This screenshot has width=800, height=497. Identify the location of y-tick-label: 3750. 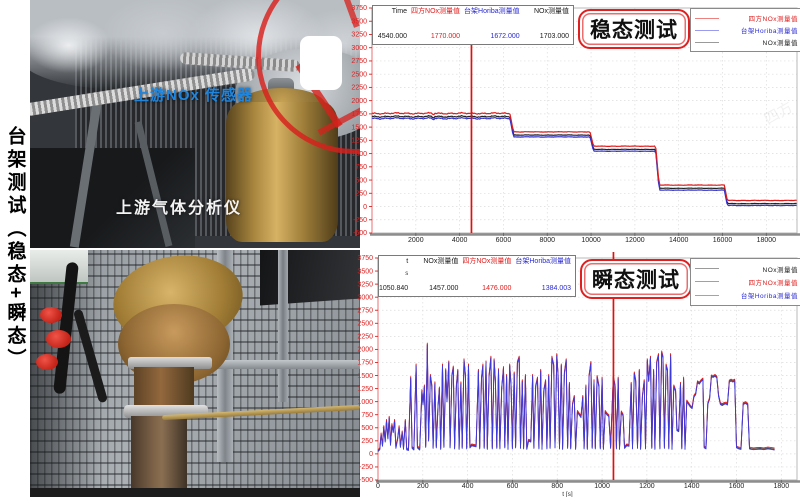
(359, 8).